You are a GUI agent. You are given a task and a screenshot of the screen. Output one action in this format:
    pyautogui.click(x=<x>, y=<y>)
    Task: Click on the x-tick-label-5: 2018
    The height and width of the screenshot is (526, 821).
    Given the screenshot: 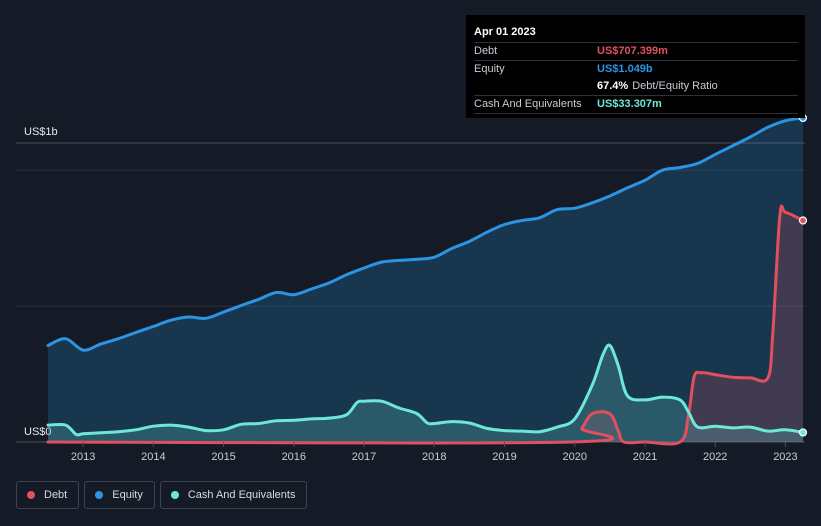 What is the action you would take?
    pyautogui.click(x=434, y=457)
    